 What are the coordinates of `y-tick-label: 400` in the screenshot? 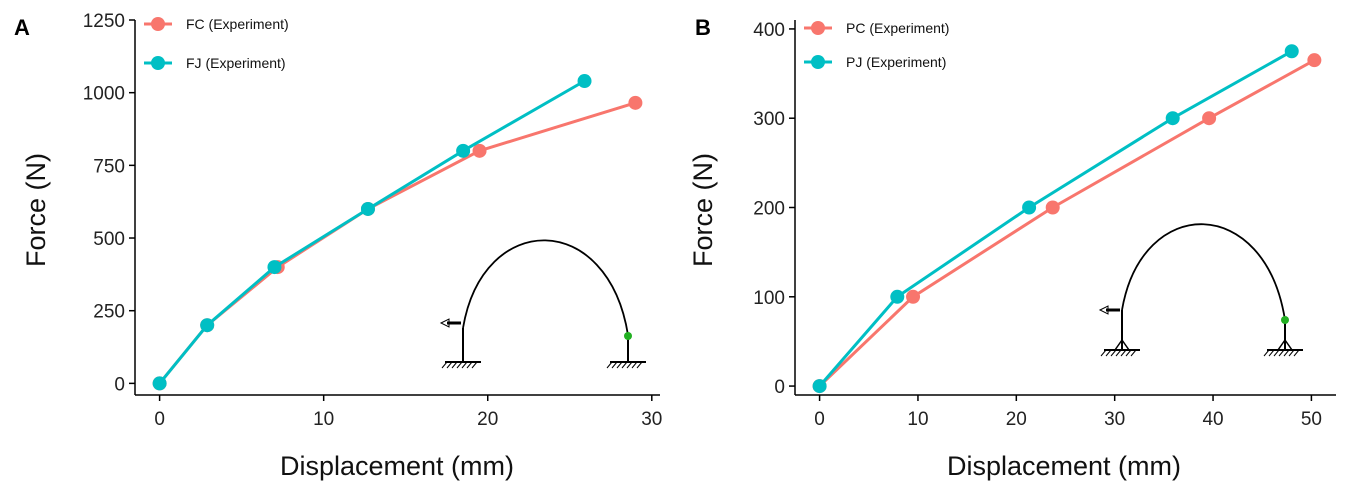 It's located at (769, 30).